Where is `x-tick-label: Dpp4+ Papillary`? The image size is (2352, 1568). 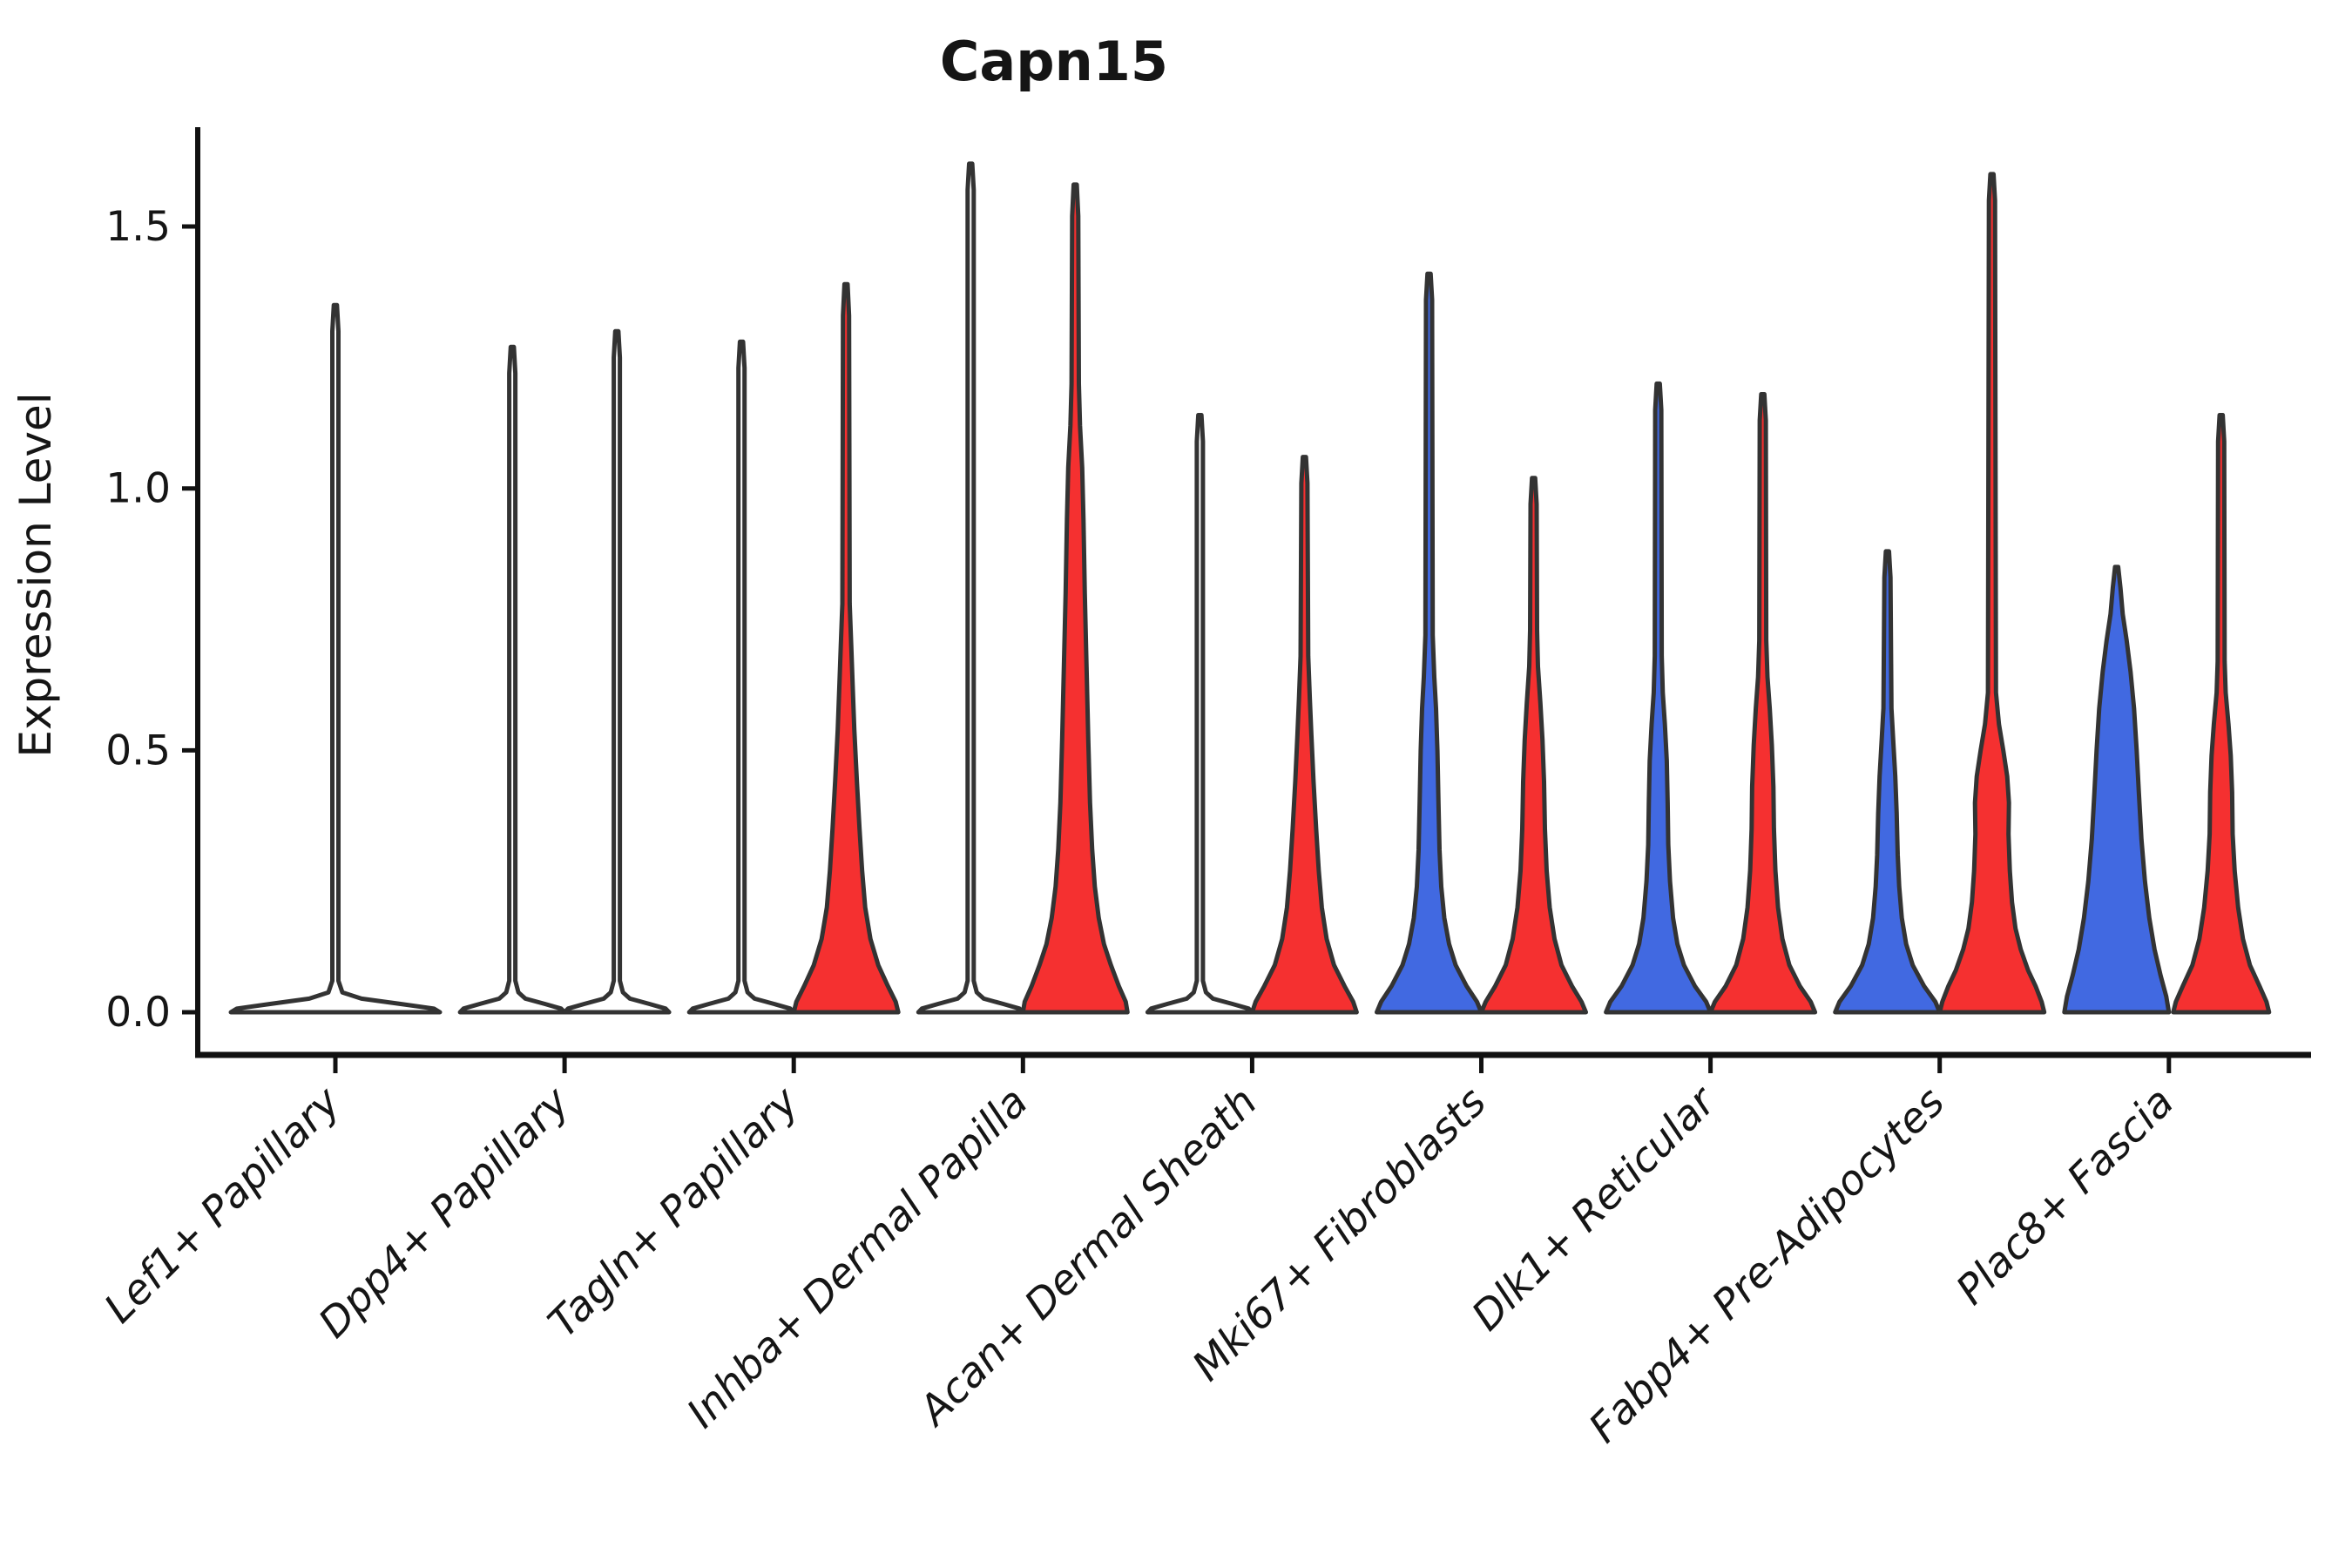 x-tick-label: Dpp4+ Papillary is located at coordinates (444, 1213).